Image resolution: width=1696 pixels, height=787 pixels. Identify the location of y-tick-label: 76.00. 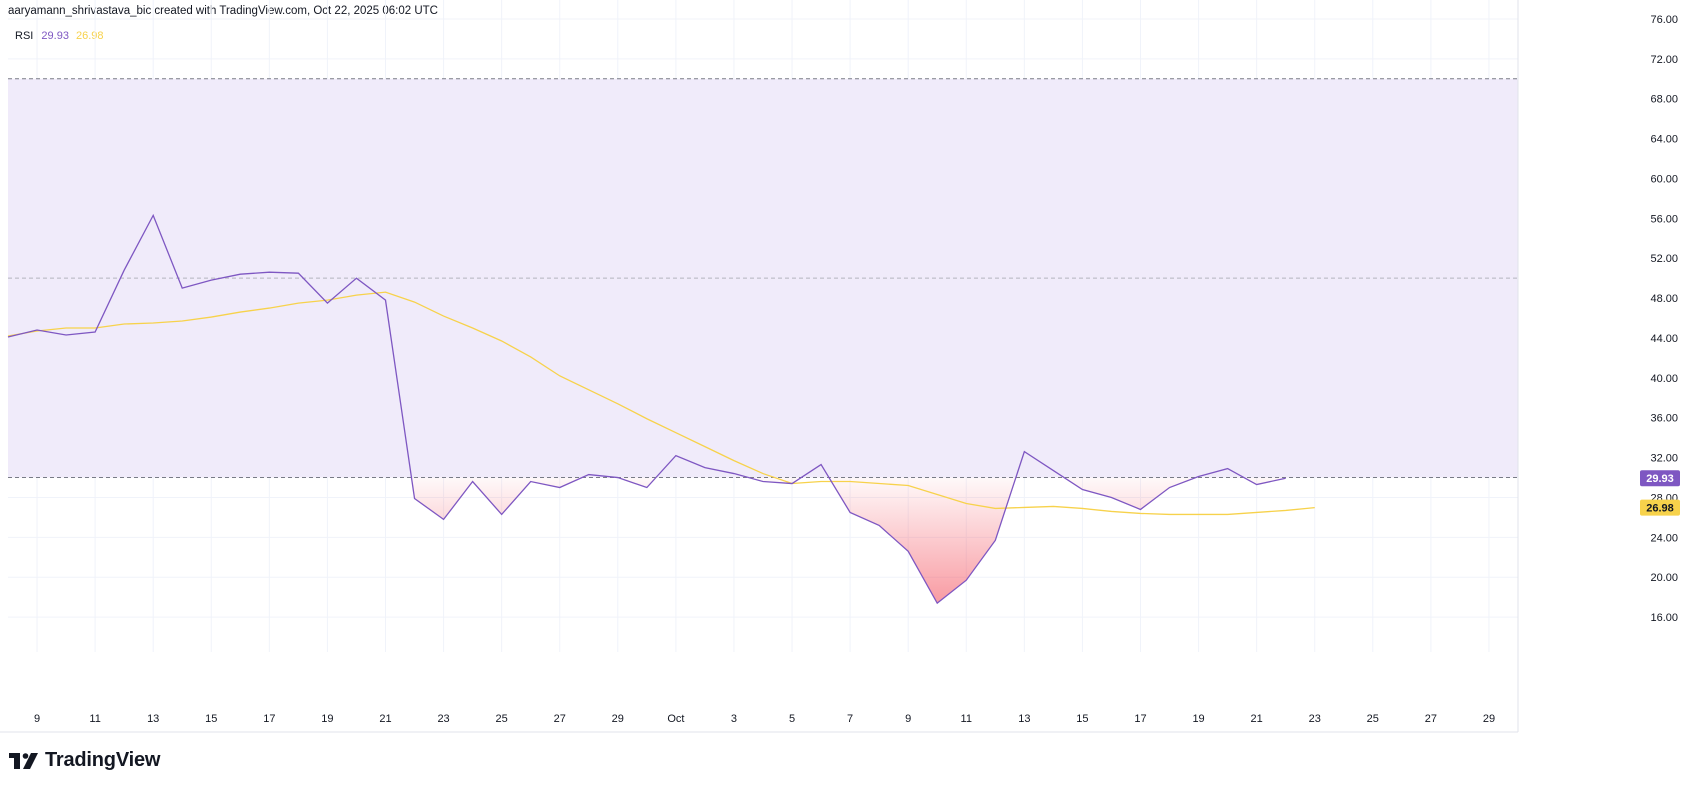
(1664, 20).